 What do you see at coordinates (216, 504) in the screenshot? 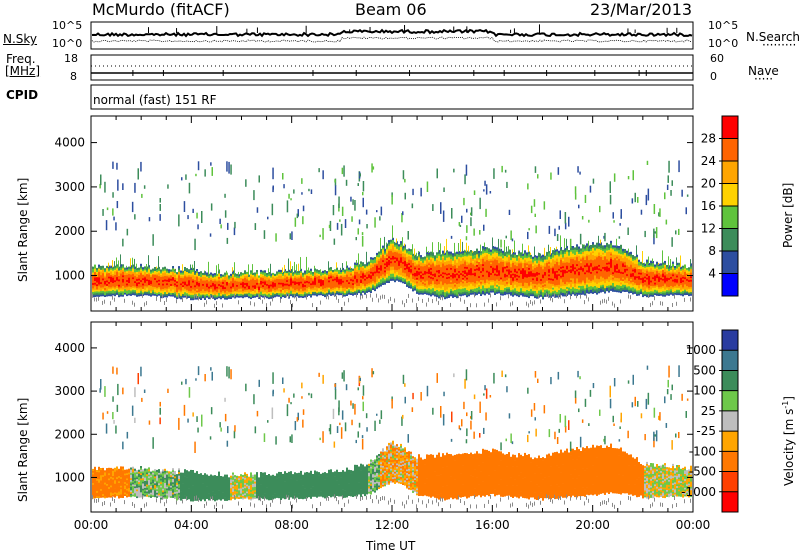
I see `ground-scatter-velocity` at bounding box center [216, 504].